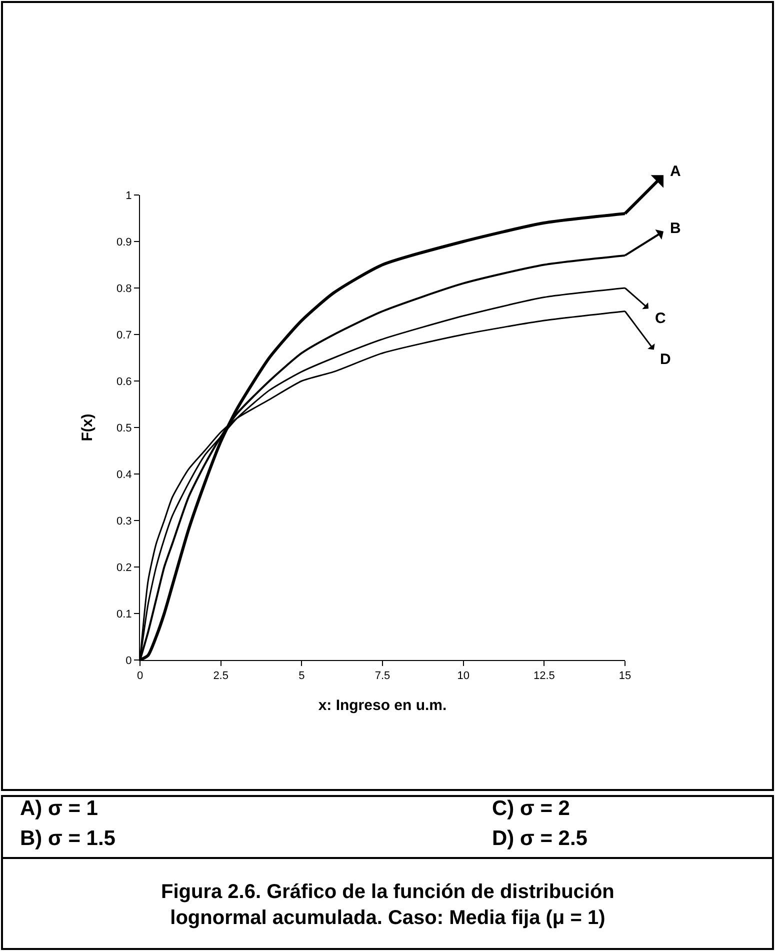 The height and width of the screenshot is (951, 775). I want to click on text: C) σ = 2, so click(531, 808).